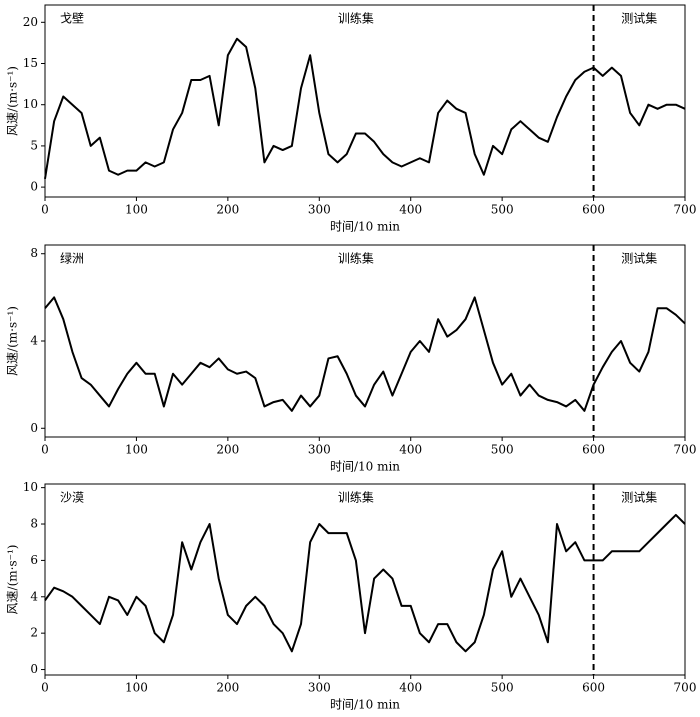 The width and height of the screenshot is (700, 717). Describe the element at coordinates (72, 498) in the screenshot. I see `panel-title: 沙漠` at that location.